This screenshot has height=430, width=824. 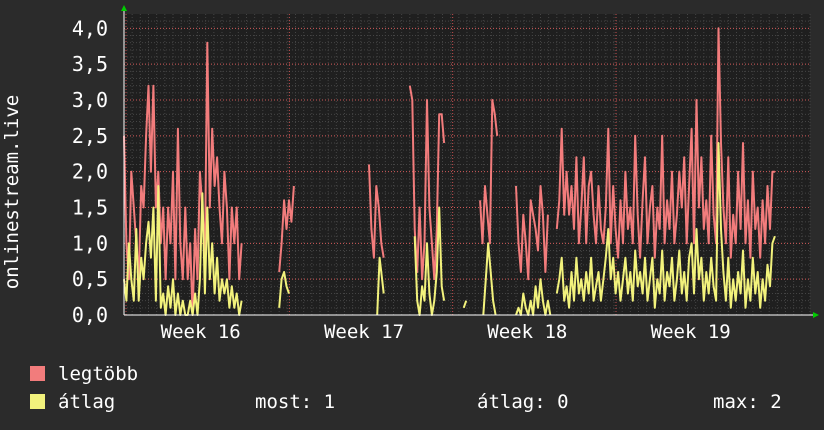 I want to click on x-tick-label: Week 16, so click(x=201, y=332).